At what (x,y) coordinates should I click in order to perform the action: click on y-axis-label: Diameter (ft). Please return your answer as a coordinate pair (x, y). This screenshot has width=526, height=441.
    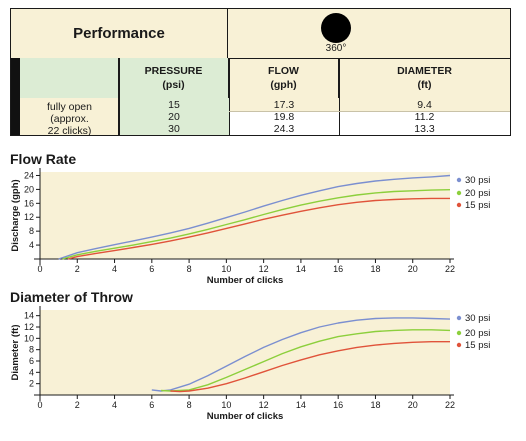
    Looking at the image, I should click on (15, 353).